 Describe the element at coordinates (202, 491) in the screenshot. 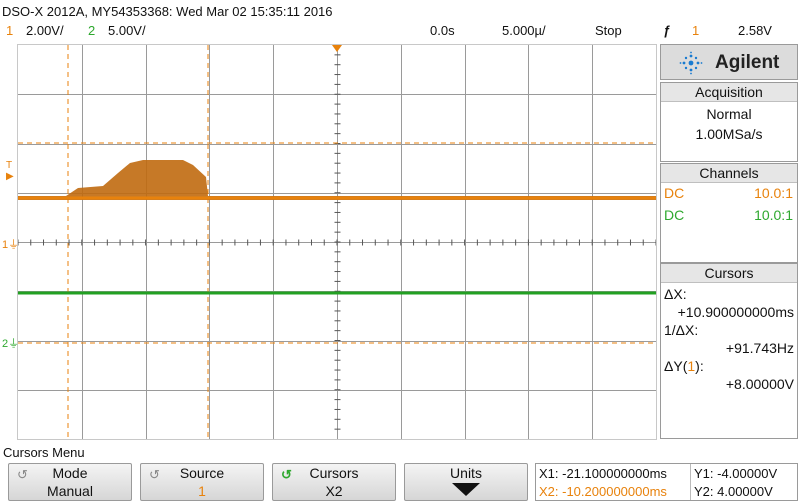

I see `source-softkey-value: 1` at that location.